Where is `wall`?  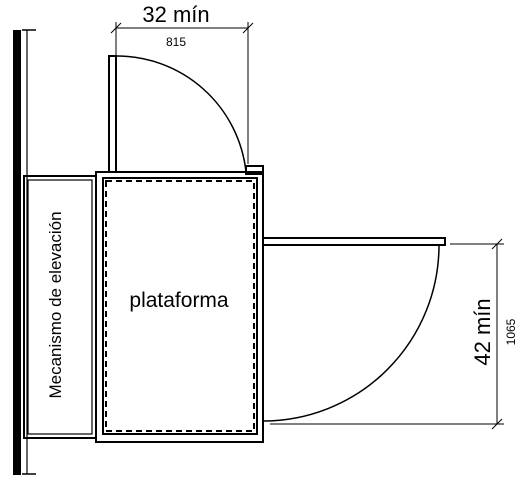 wall is located at coordinates (24, 252).